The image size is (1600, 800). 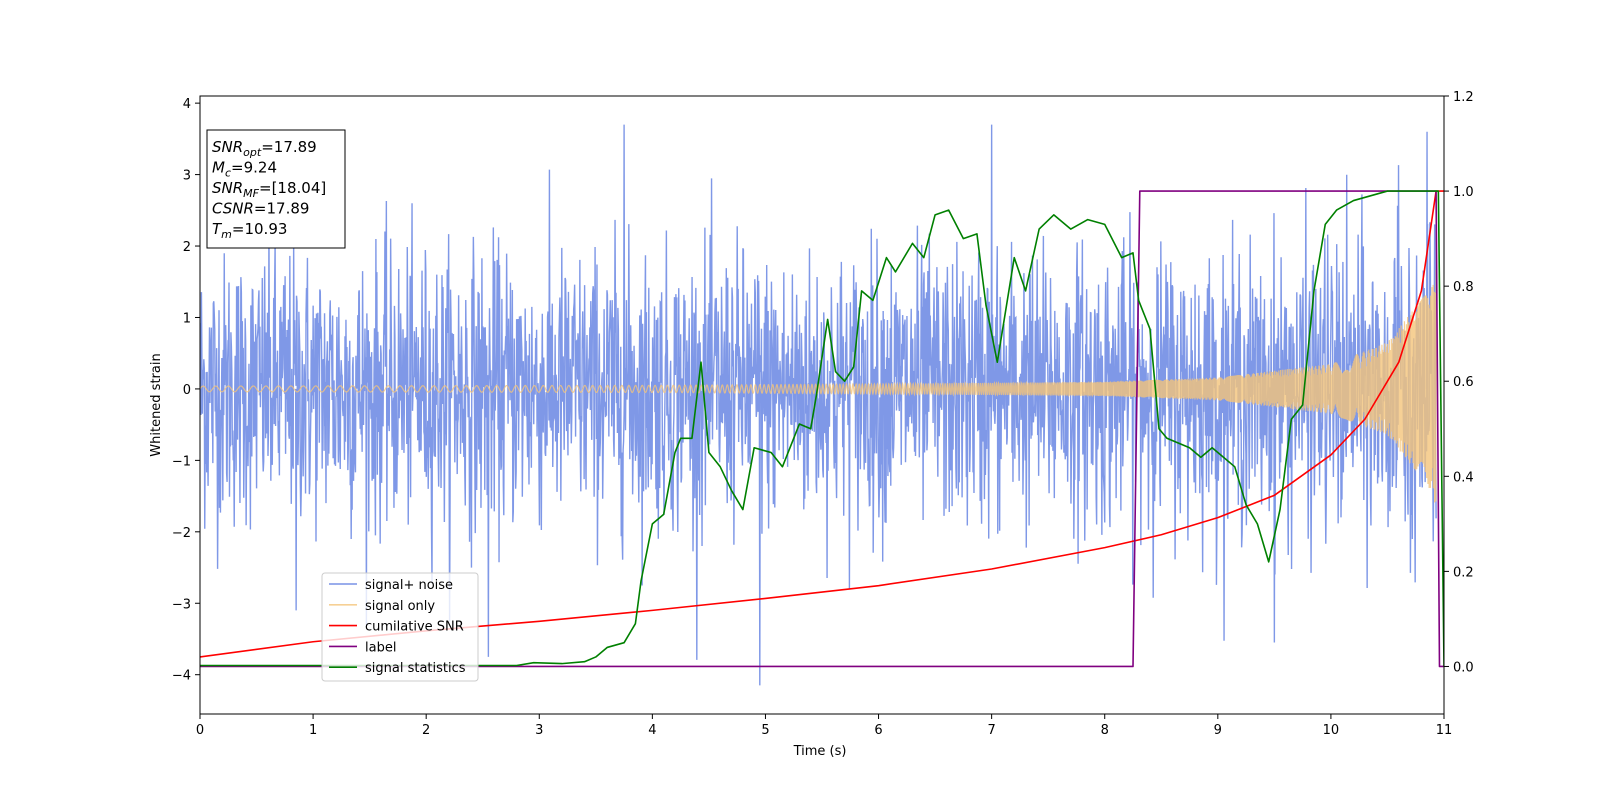 I want to click on y-left-tick-label: −3, so click(x=181, y=604).